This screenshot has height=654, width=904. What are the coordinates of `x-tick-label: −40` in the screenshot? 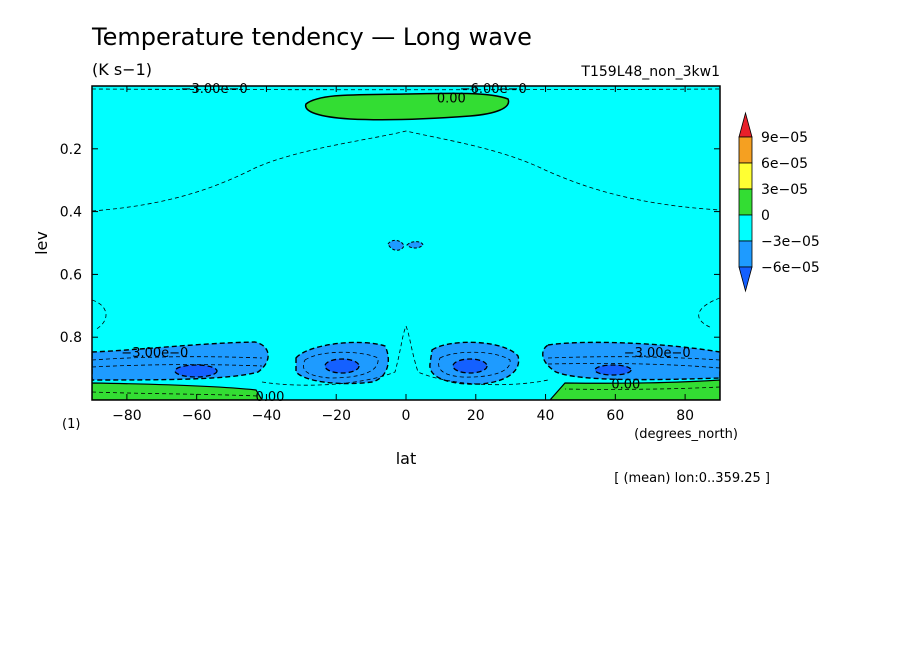 It's located at (267, 416).